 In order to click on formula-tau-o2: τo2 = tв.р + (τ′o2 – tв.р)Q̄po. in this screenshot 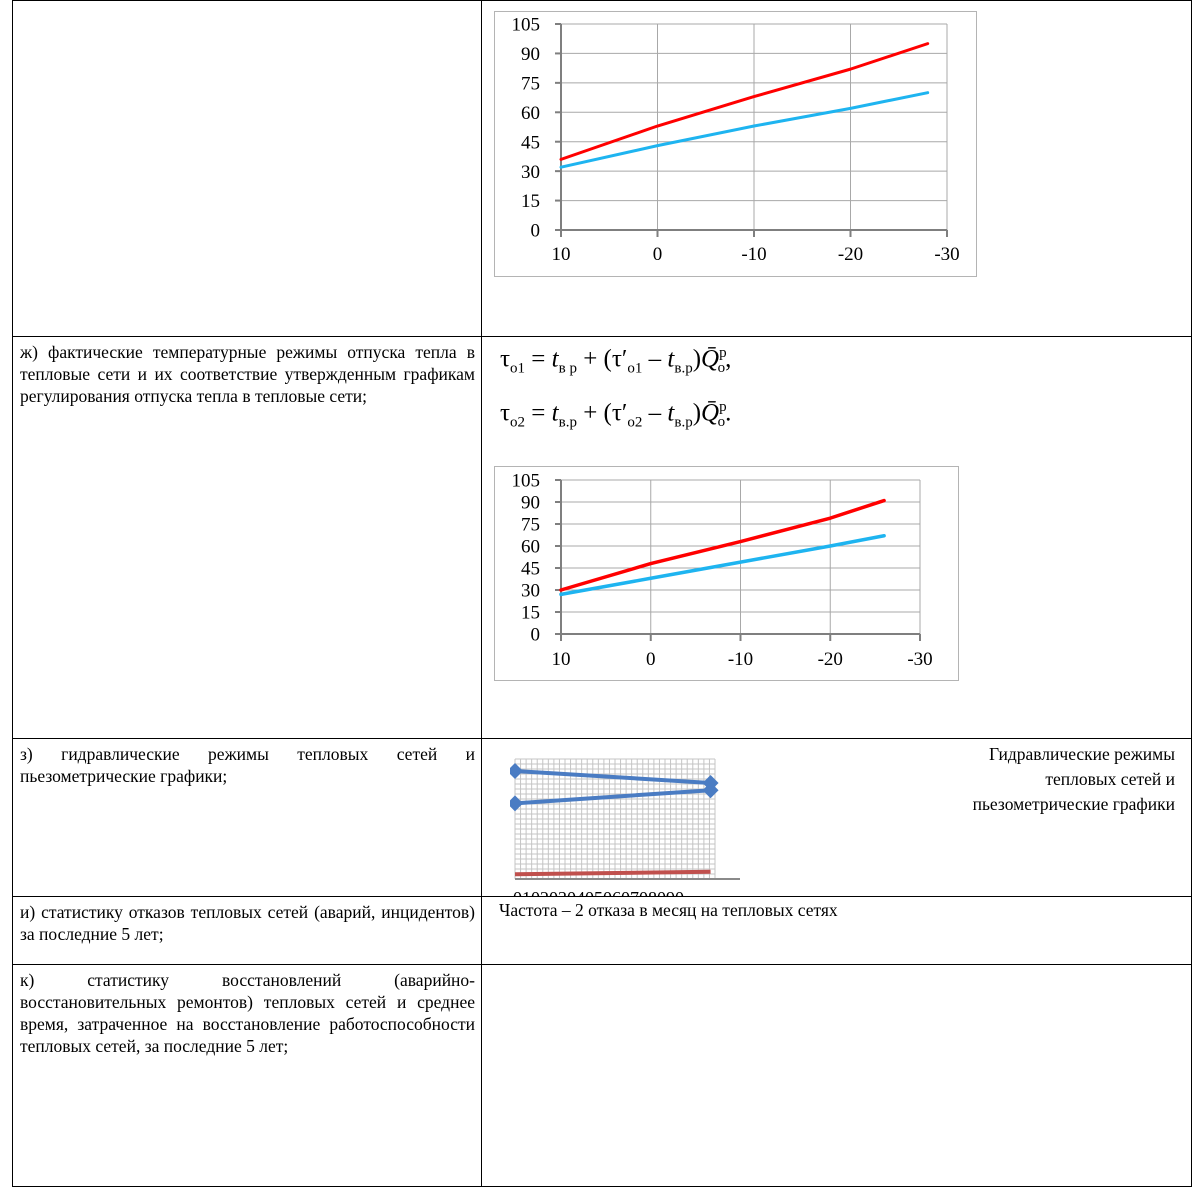, I will do `click(616, 415)`.